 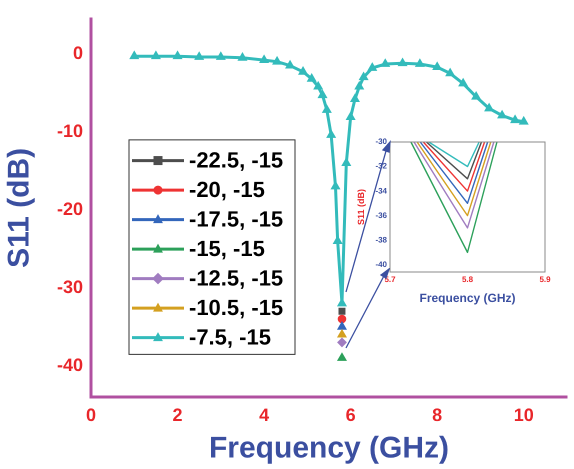 I want to click on y-tick-label: -20, so click(x=69, y=208).